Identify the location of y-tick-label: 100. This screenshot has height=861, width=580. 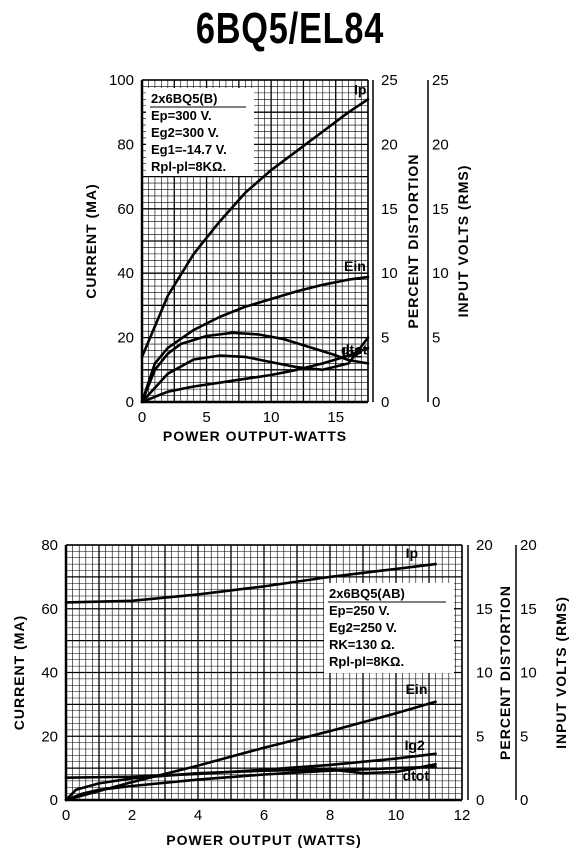
(121, 80).